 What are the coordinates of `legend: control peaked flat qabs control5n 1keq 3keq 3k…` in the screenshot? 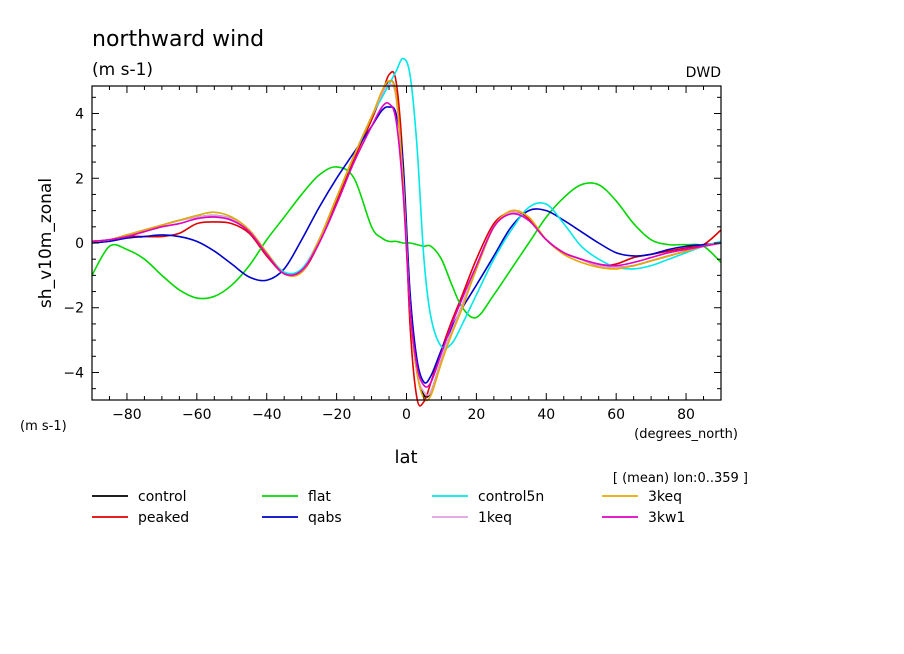 It's located at (388, 507).